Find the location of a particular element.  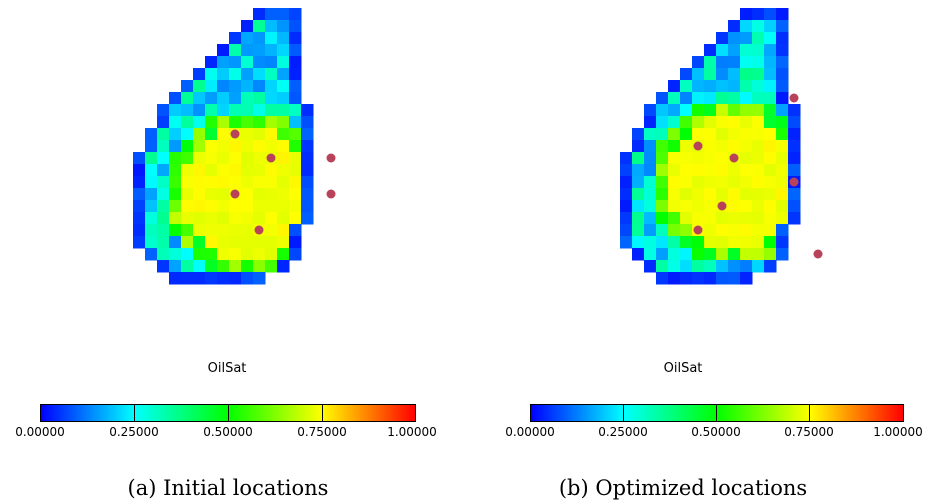

caption-optimized: (b) Optimized locations is located at coordinates (683, 488).